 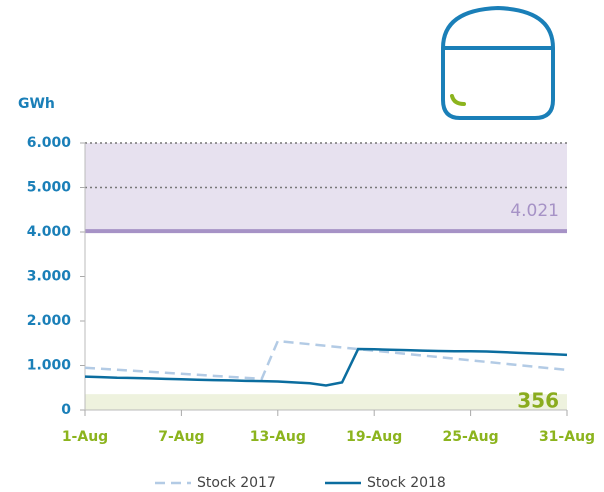 What do you see at coordinates (498, 62) in the screenshot?
I see `tank-icon` at bounding box center [498, 62].